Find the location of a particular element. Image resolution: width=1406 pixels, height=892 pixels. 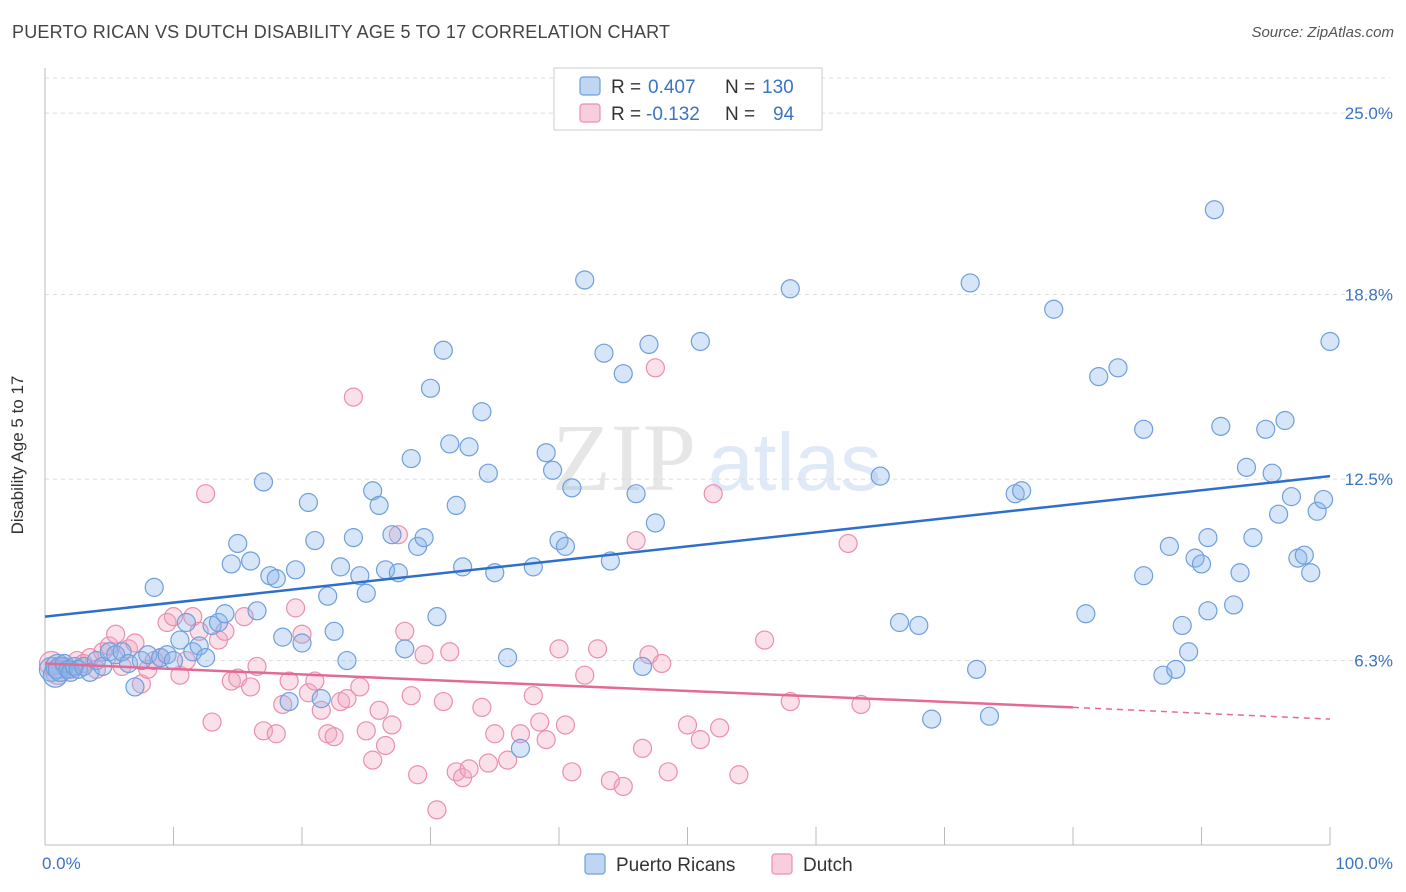

legend-r-value-blue: 0.407 is located at coordinates (672, 87).